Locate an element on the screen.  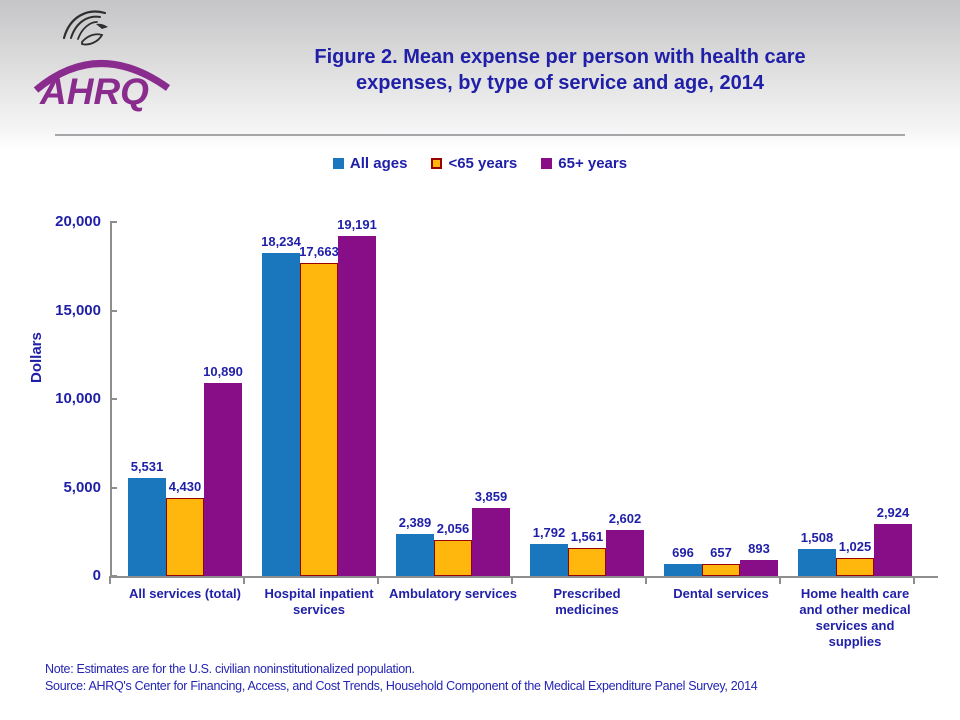
ahrq-logo-icon: AHRQ is located at coordinates (102, 86).